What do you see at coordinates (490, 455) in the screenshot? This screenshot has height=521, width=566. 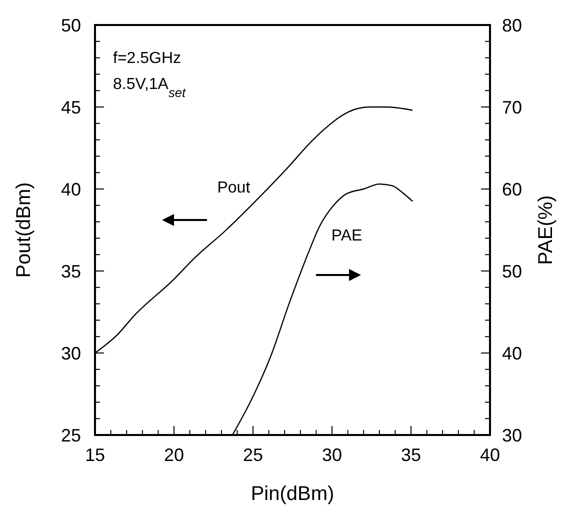 I see `x-tick-label: 40` at bounding box center [490, 455].